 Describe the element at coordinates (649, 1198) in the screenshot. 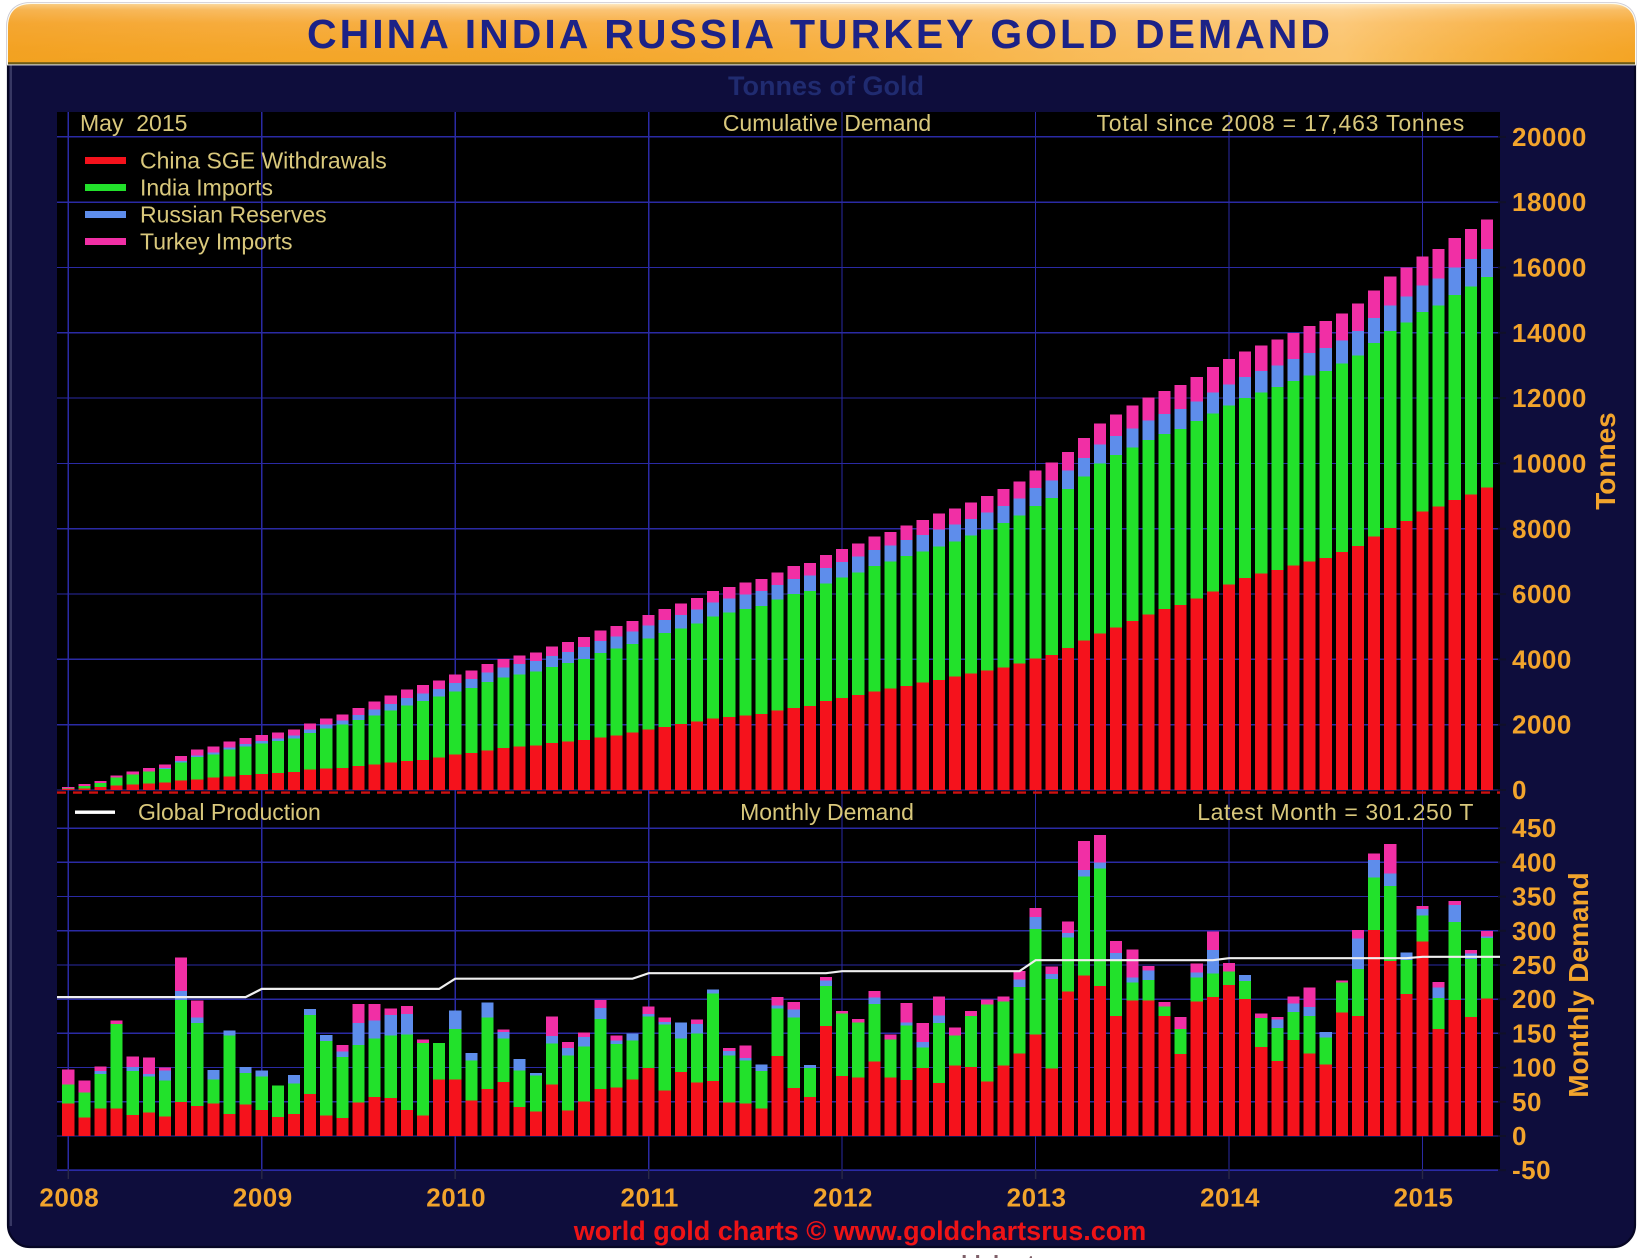

I see `svg-text: 2011` at that location.